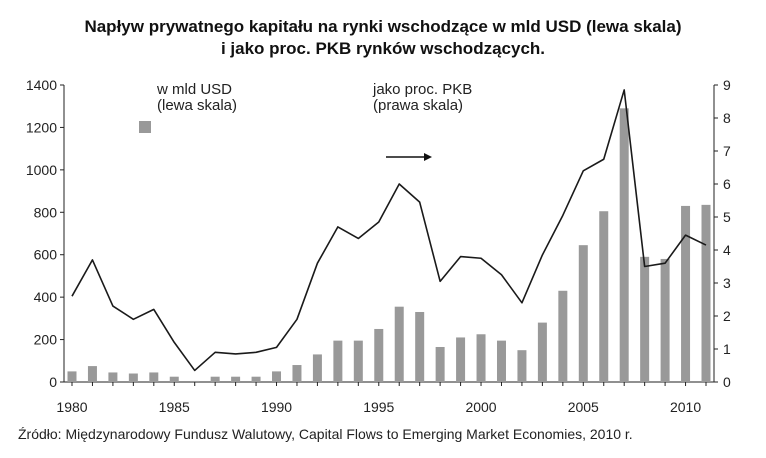  Describe the element at coordinates (727, 382) in the screenshot. I see `y-tick-label-right: 0` at that location.